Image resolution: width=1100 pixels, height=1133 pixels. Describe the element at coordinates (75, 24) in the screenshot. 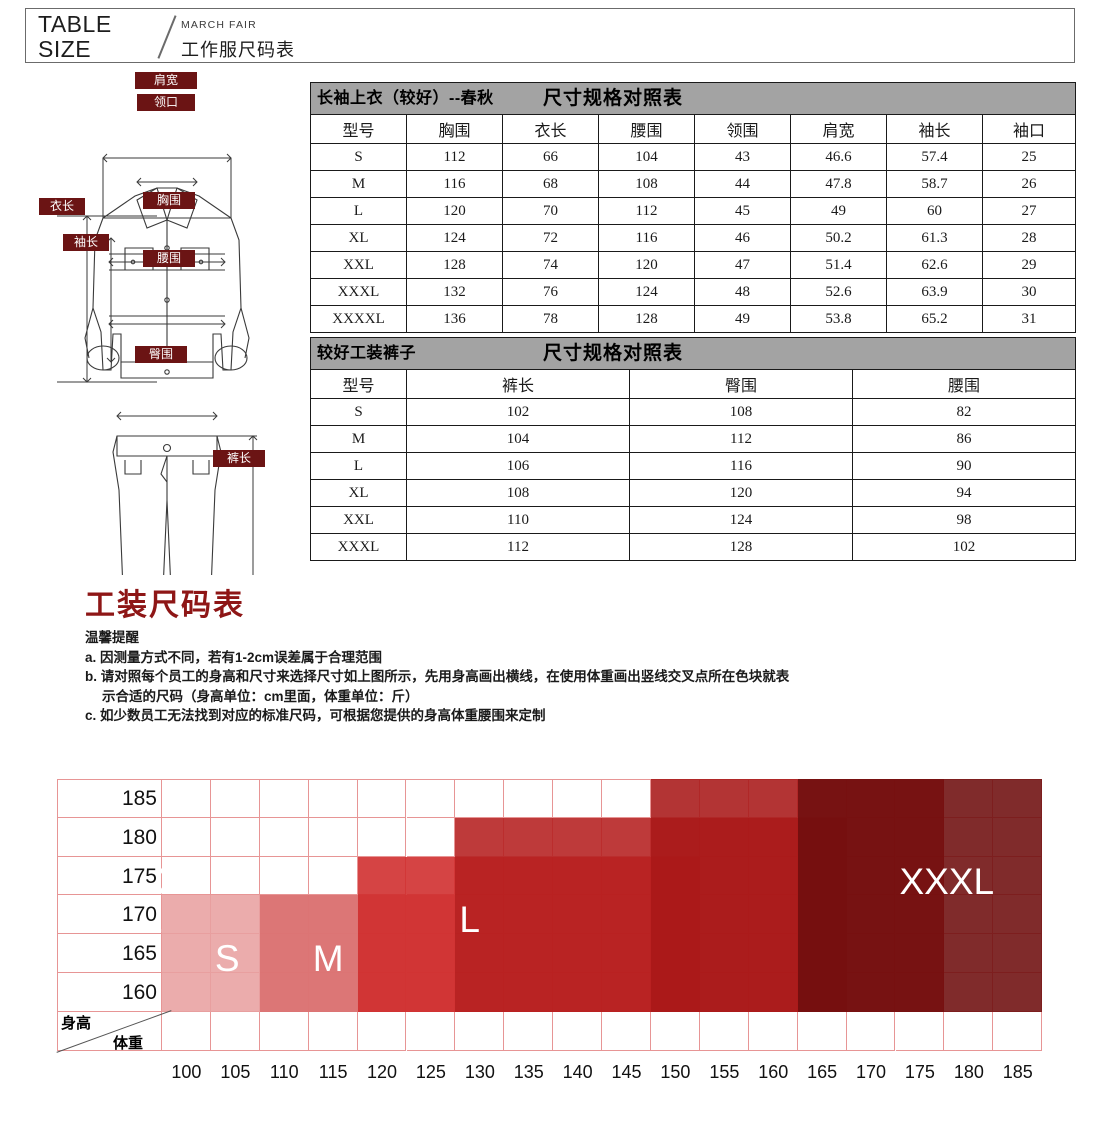

I see `title-line-1: TABLE` at that location.